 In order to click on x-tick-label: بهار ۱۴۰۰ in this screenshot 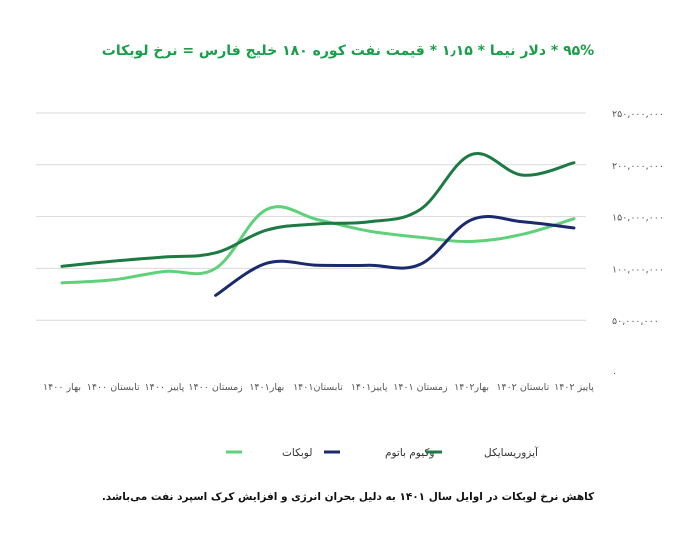, I will do `click(62, 387)`.